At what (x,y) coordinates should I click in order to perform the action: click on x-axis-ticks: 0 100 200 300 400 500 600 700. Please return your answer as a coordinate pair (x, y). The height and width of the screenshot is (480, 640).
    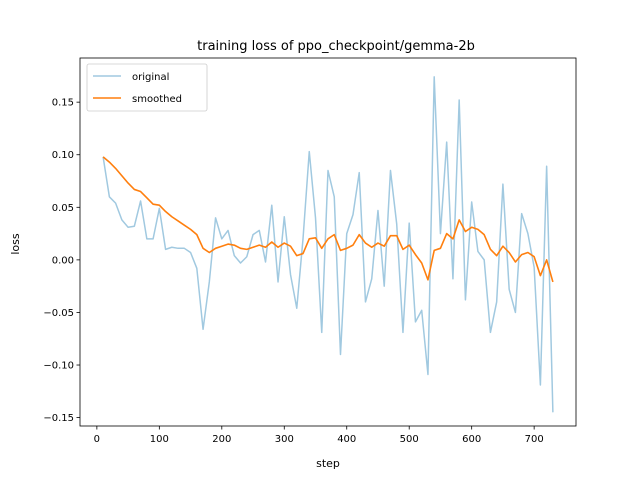
    Looking at the image, I should click on (319, 435).